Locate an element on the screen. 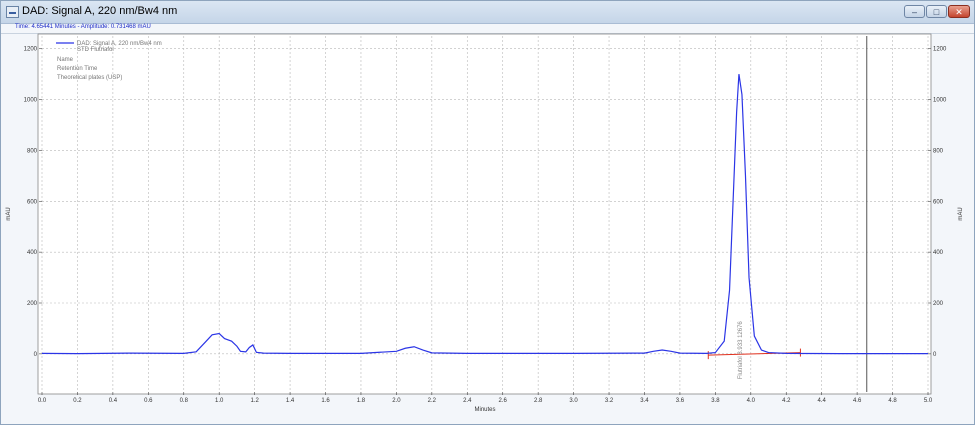  x-tick-label: 3.6 is located at coordinates (680, 401).